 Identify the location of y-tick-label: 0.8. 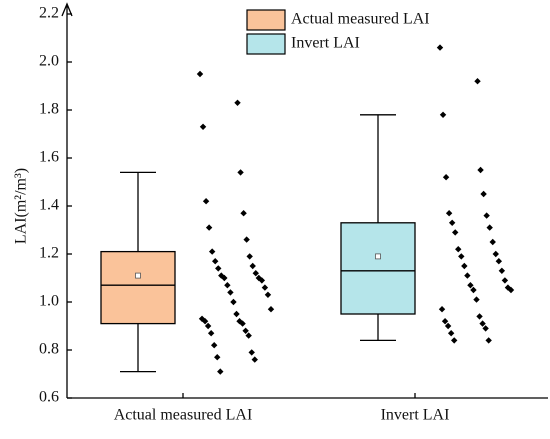
(49, 349).